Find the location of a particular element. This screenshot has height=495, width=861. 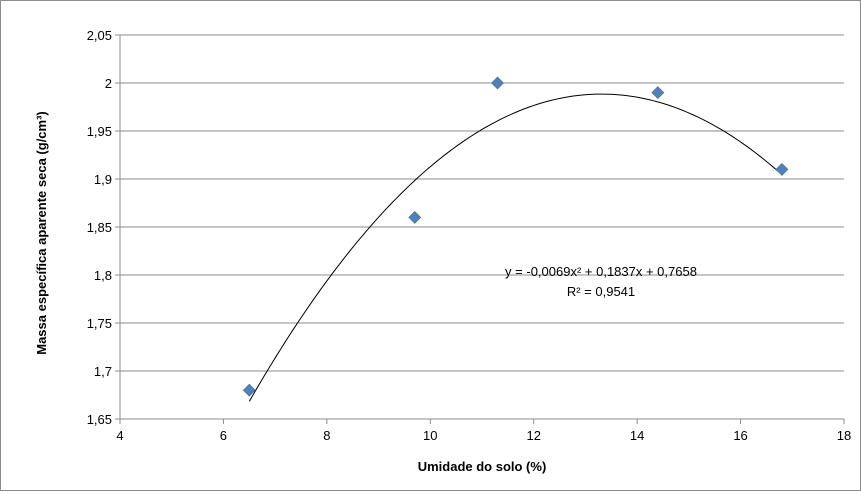

y-axis-title: Massa específica aparente seca (g/cm³) is located at coordinates (41, 233).